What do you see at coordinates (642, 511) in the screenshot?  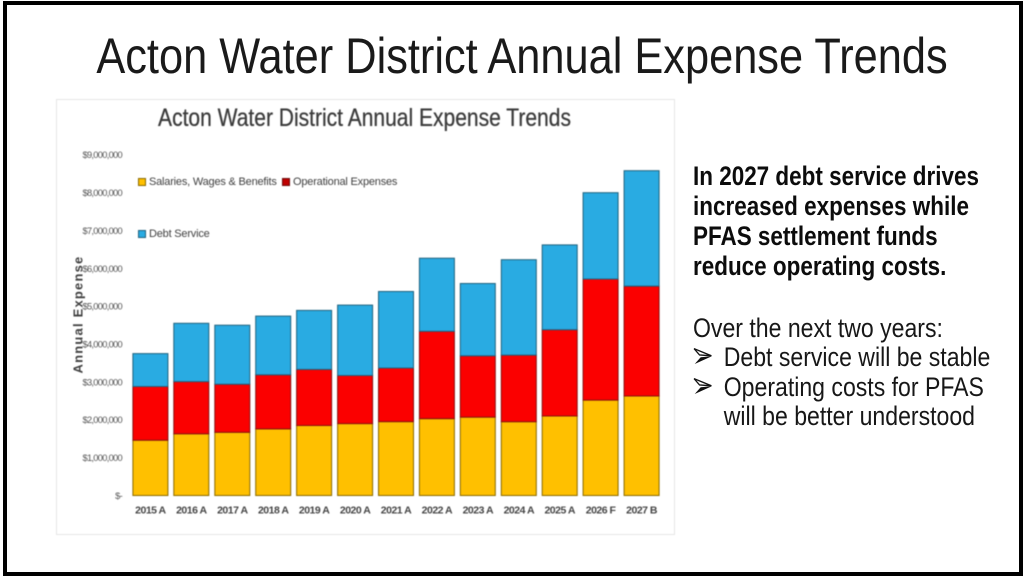 I see `svg-text: 2027 B` at bounding box center [642, 511].